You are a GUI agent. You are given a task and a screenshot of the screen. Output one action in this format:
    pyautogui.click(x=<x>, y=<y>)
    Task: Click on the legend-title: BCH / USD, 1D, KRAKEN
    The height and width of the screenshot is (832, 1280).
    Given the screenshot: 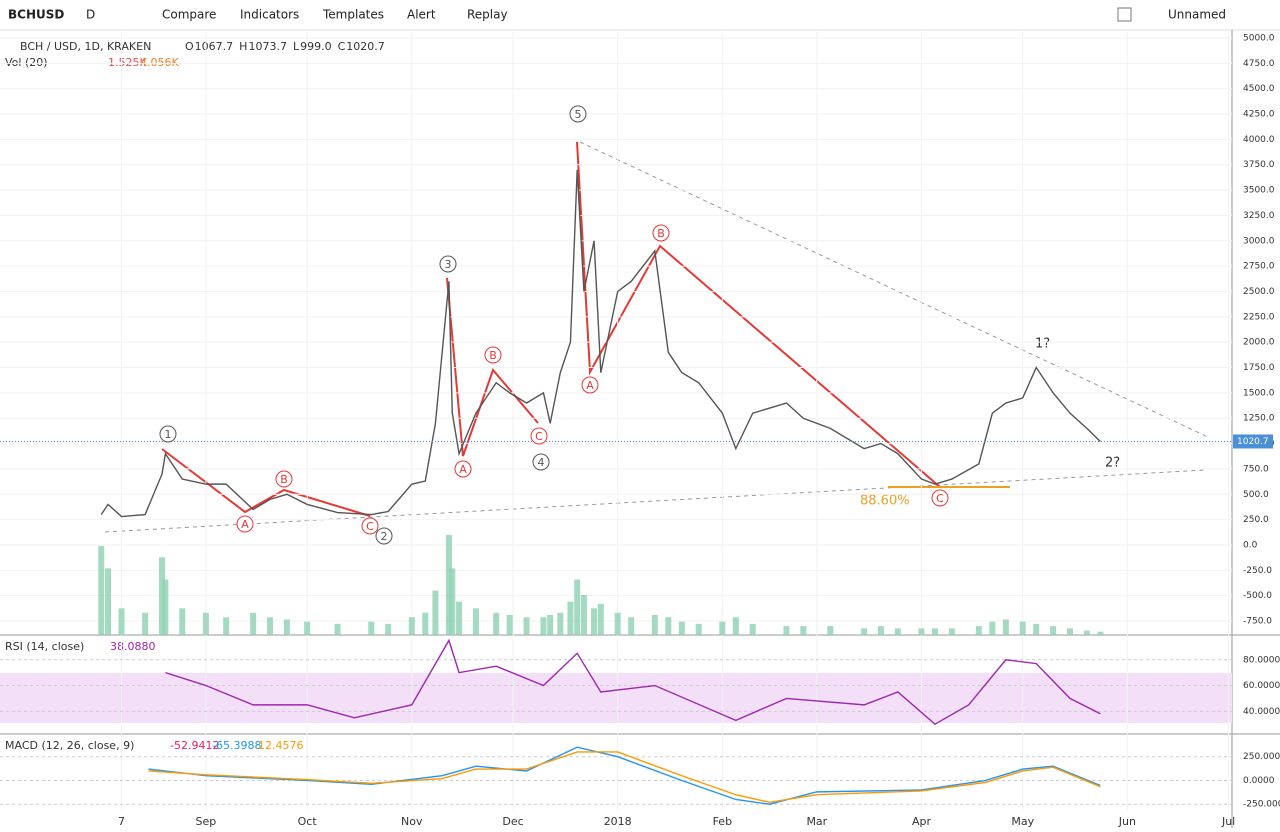 What is the action you would take?
    pyautogui.click(x=85, y=46)
    